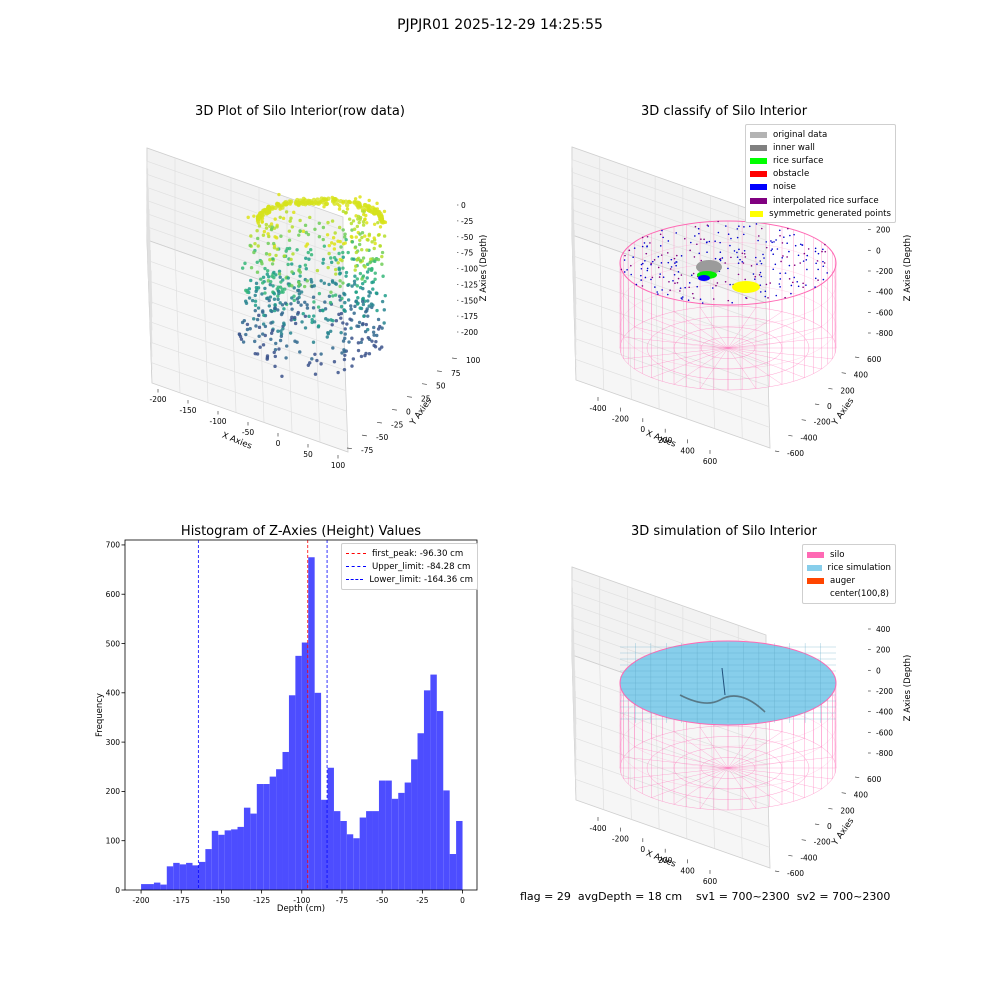  I want to click on classify-silo-floor-spoke, so click(701, 330).